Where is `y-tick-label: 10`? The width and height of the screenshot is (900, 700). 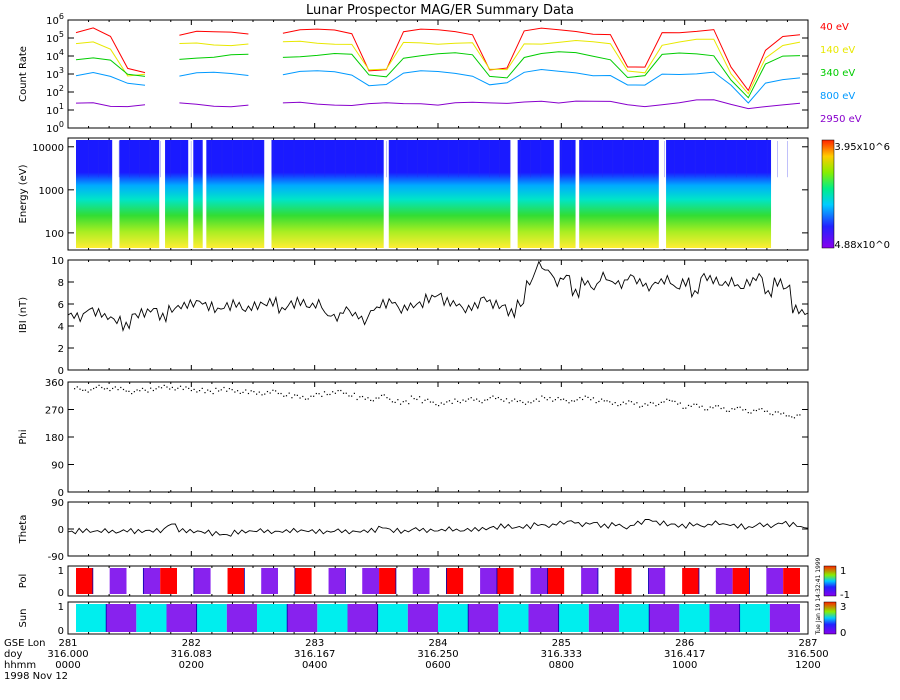 y-tick-label: 10 is located at coordinates (57, 261).